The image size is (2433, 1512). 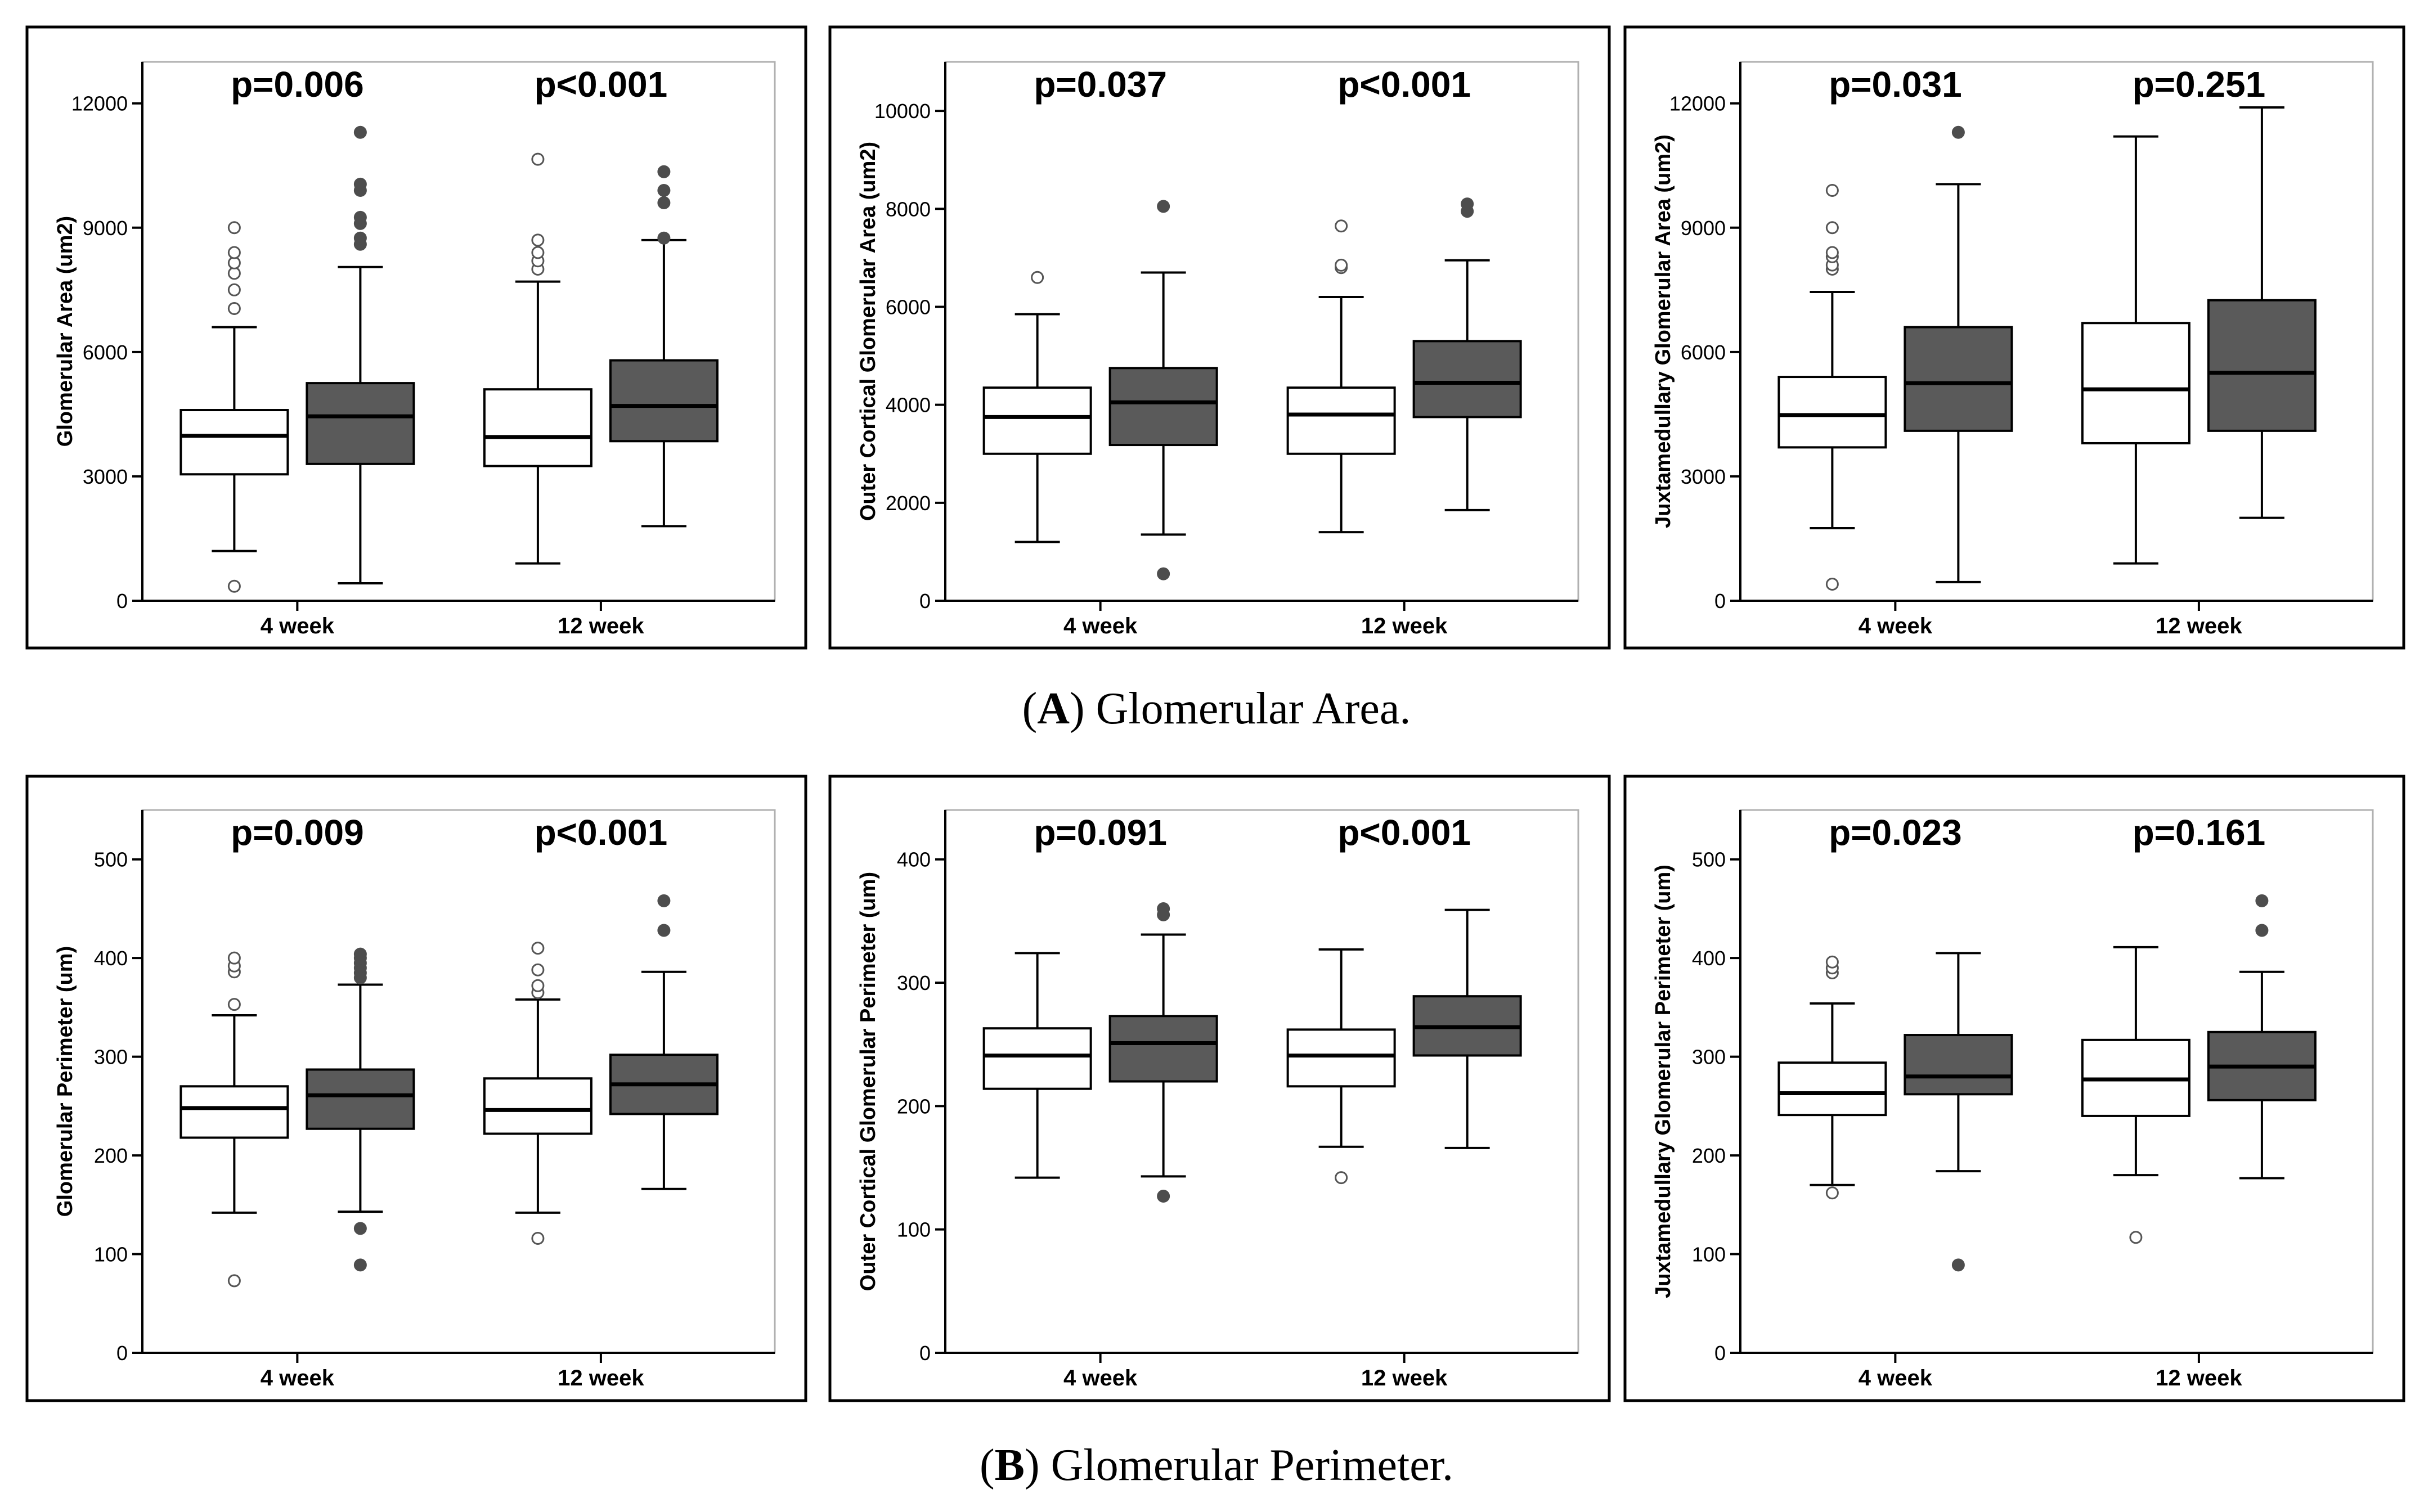 I want to click on p-value-label: p=0.091, so click(x=1100, y=832).